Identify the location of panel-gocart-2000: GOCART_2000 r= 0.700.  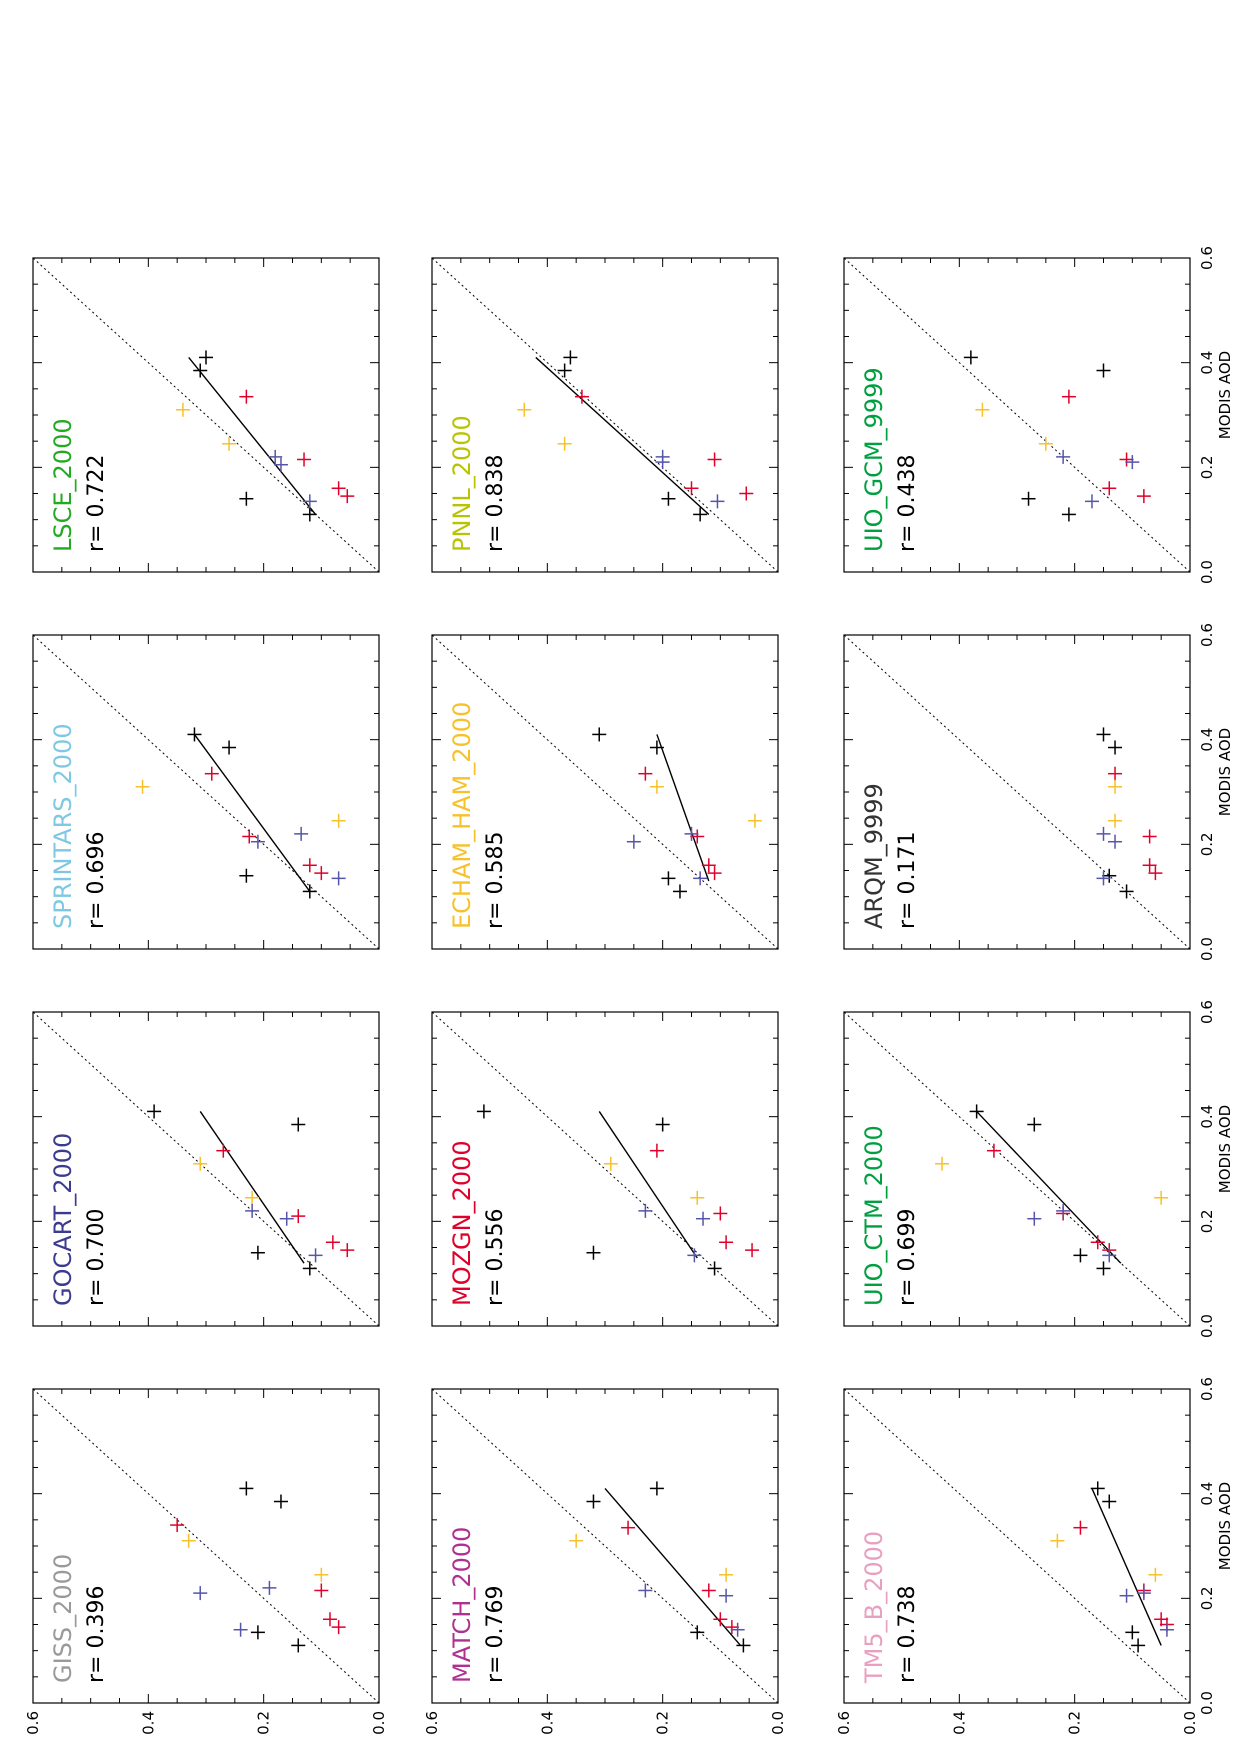
(206, 1169).